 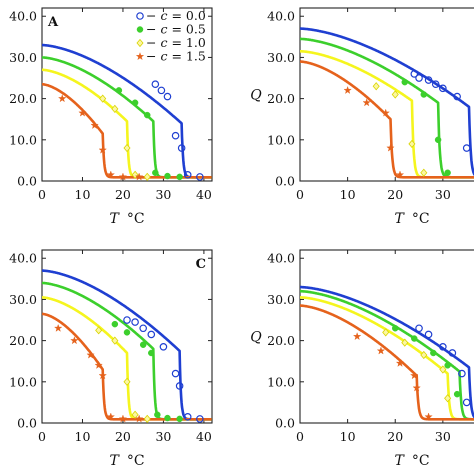 What do you see at coordinates (163, 194) in the screenshot?
I see `x-tick-label: 30` at bounding box center [163, 194].